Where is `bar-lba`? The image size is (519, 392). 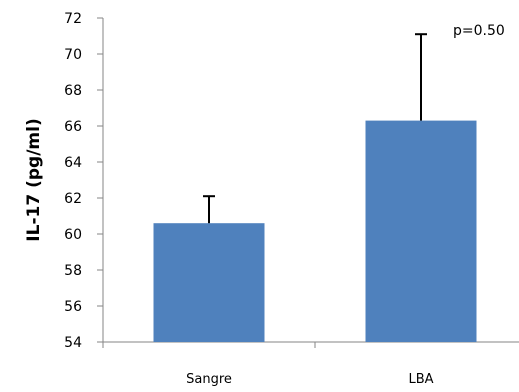 bar-lba is located at coordinates (421, 231).